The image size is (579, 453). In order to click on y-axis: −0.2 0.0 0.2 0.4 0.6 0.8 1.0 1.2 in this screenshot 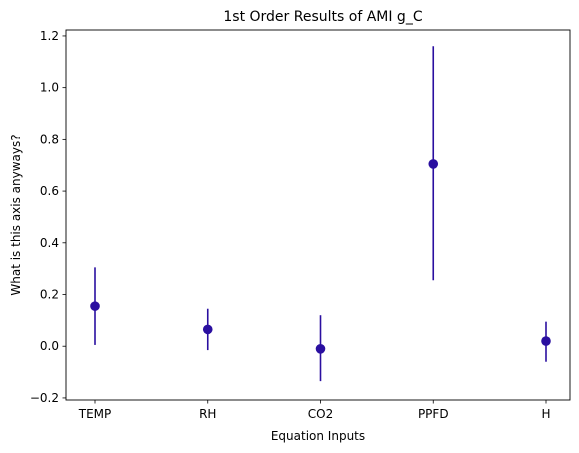, I will do `click(48, 217)`.